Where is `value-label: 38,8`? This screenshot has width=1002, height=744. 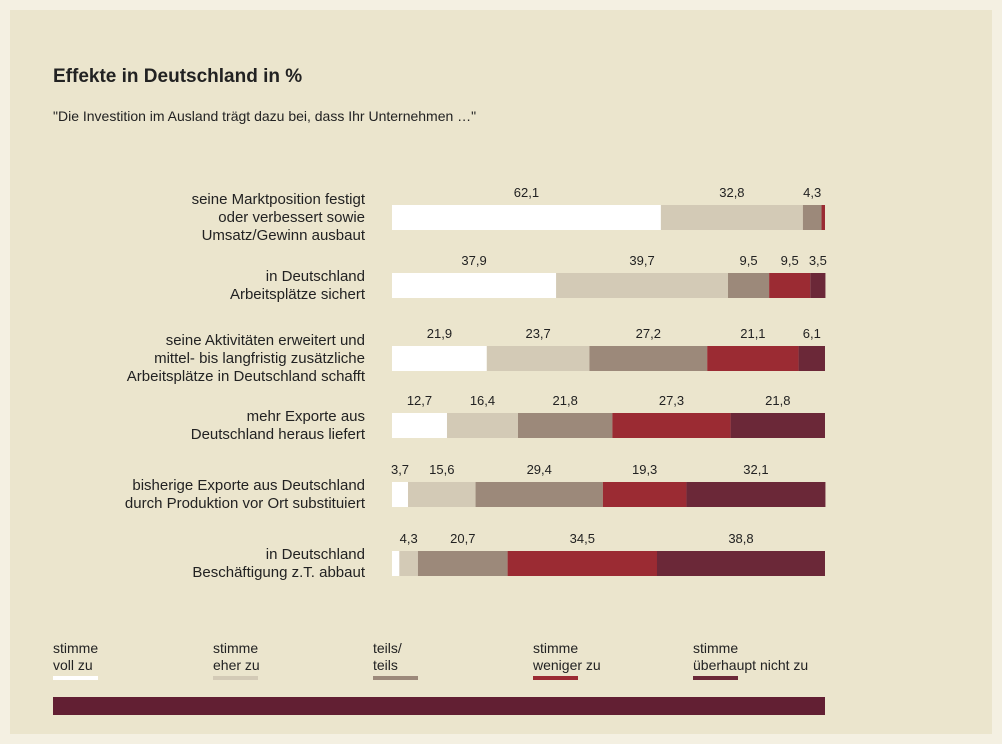
value-label: 38,8 is located at coordinates (740, 538).